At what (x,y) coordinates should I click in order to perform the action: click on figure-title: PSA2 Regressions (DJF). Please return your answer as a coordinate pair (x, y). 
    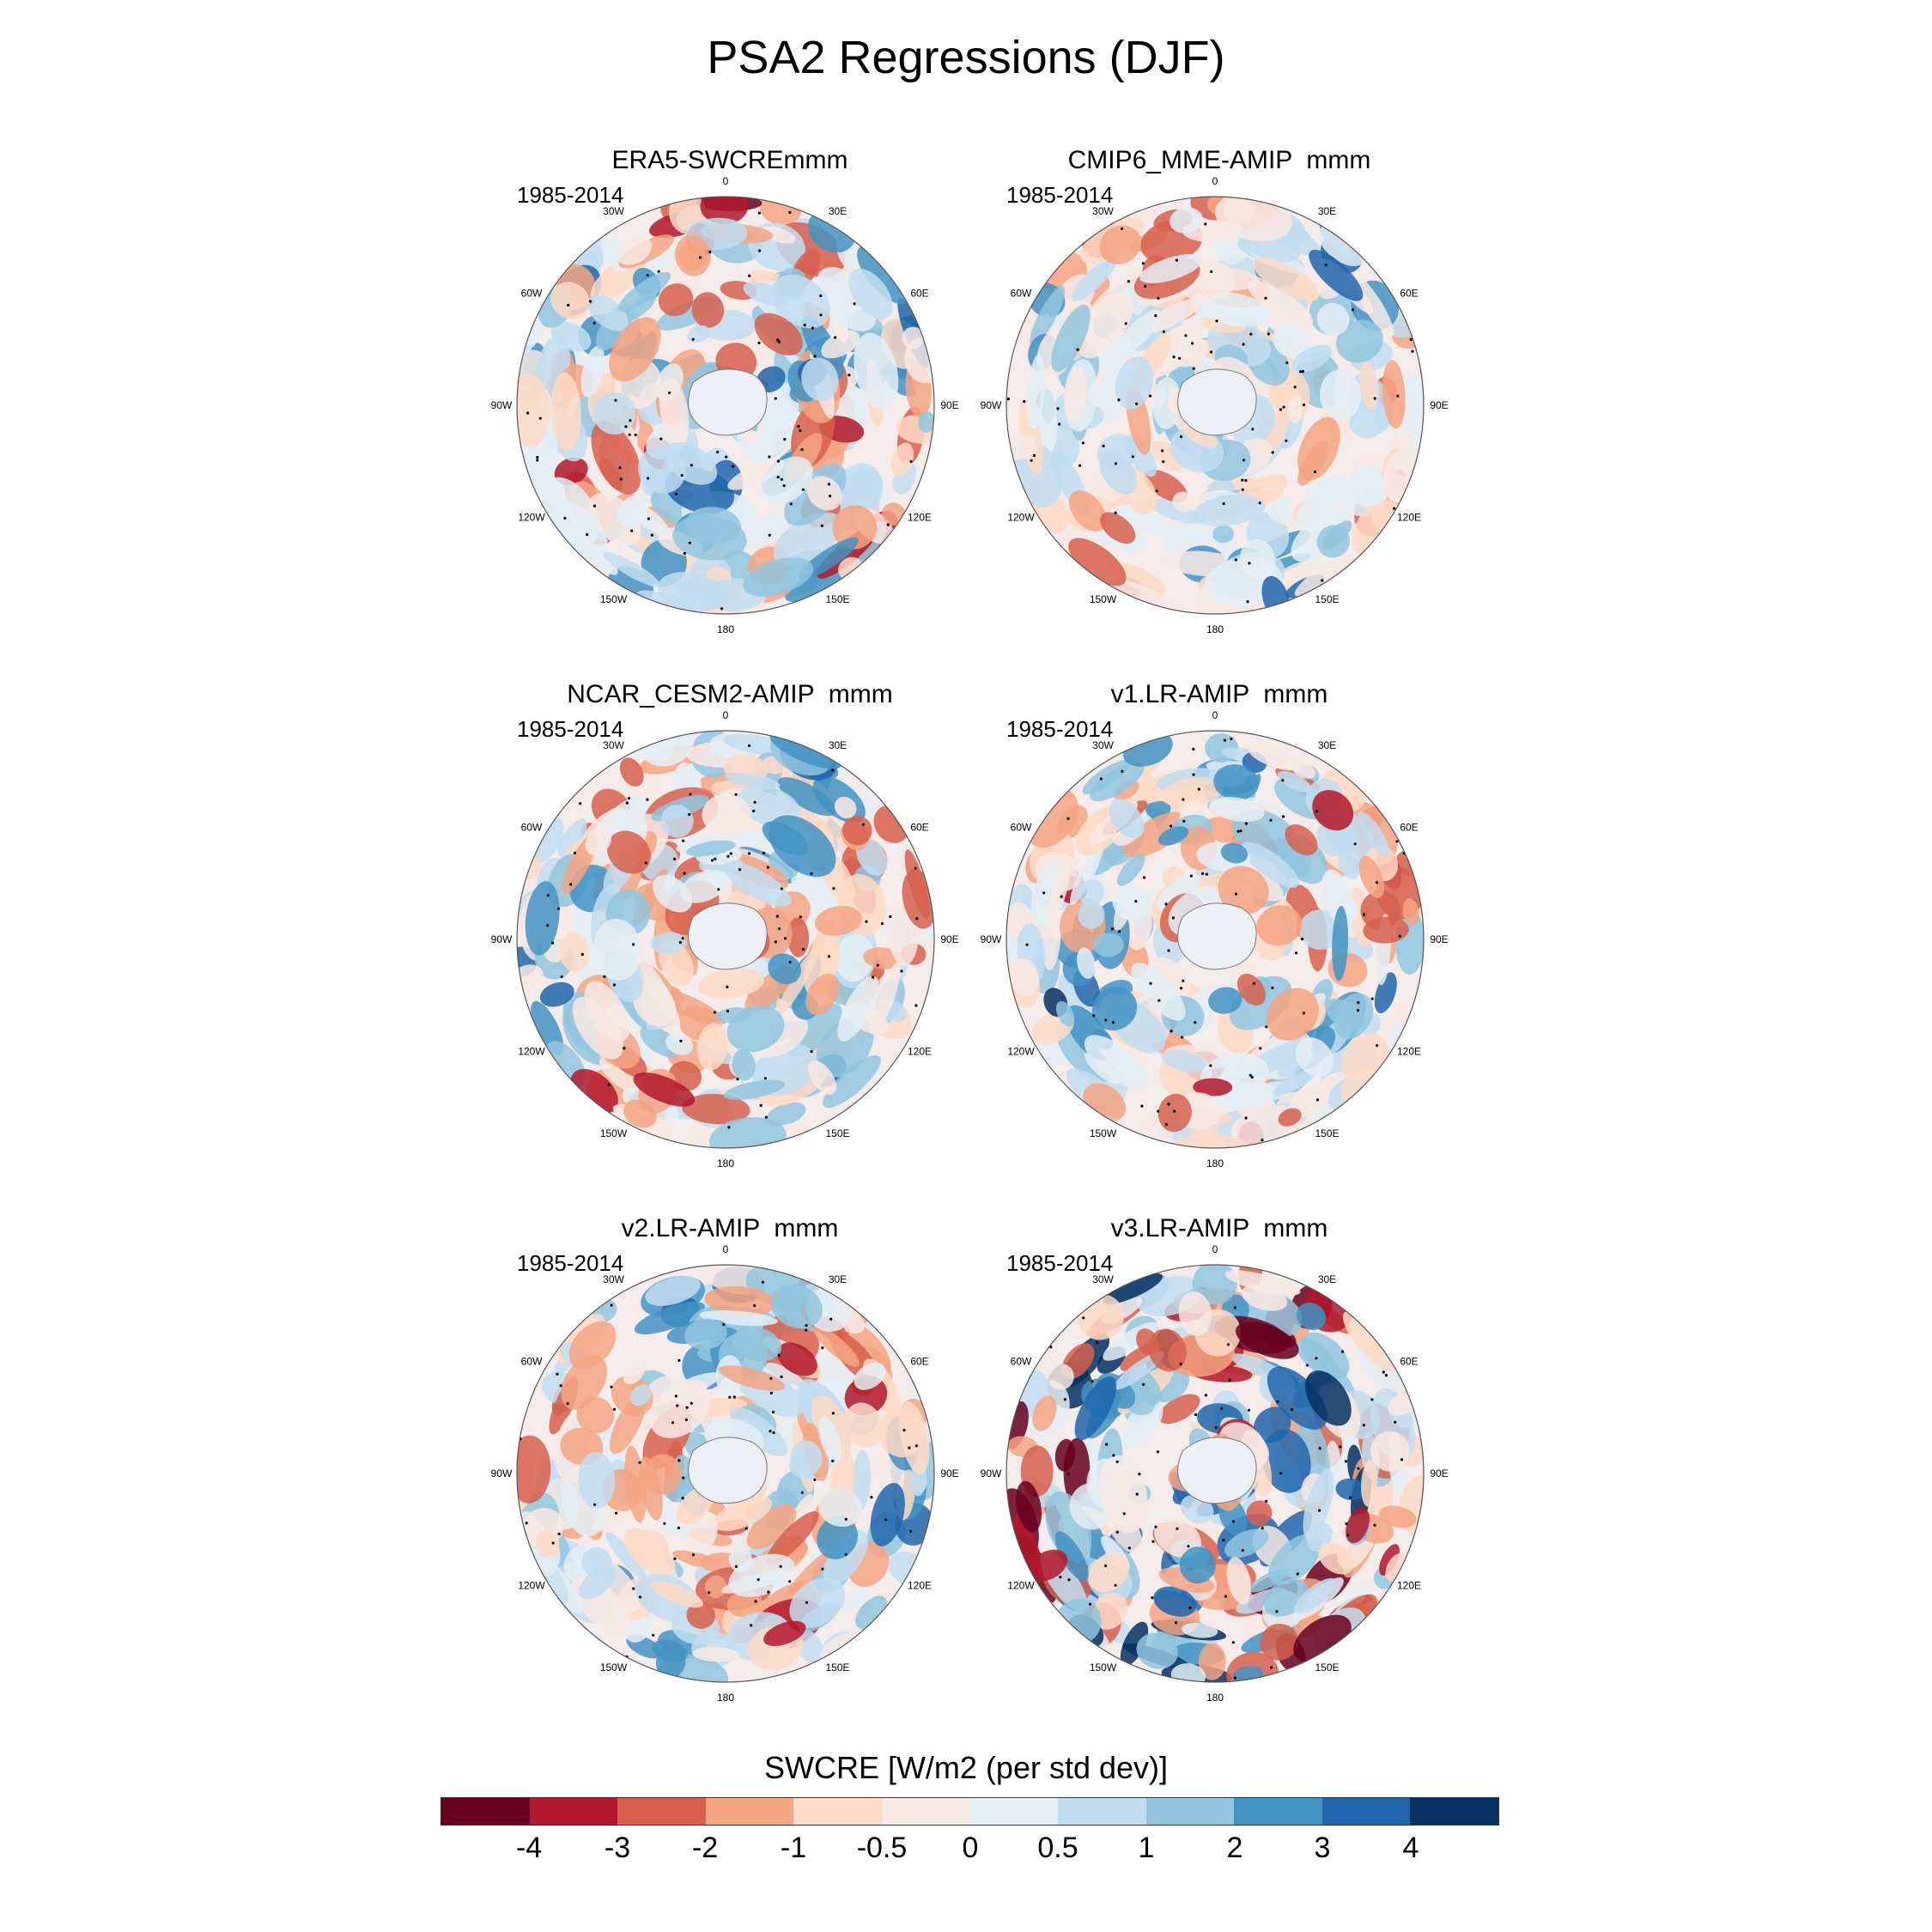
    Looking at the image, I should click on (966, 58).